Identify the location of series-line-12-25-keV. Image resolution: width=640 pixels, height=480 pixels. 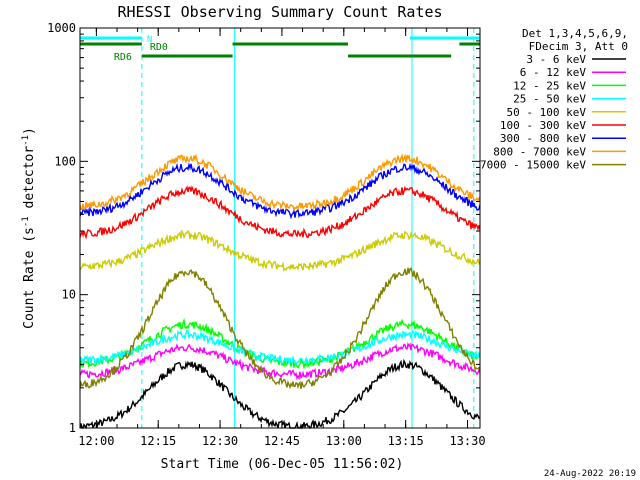
(280, 343).